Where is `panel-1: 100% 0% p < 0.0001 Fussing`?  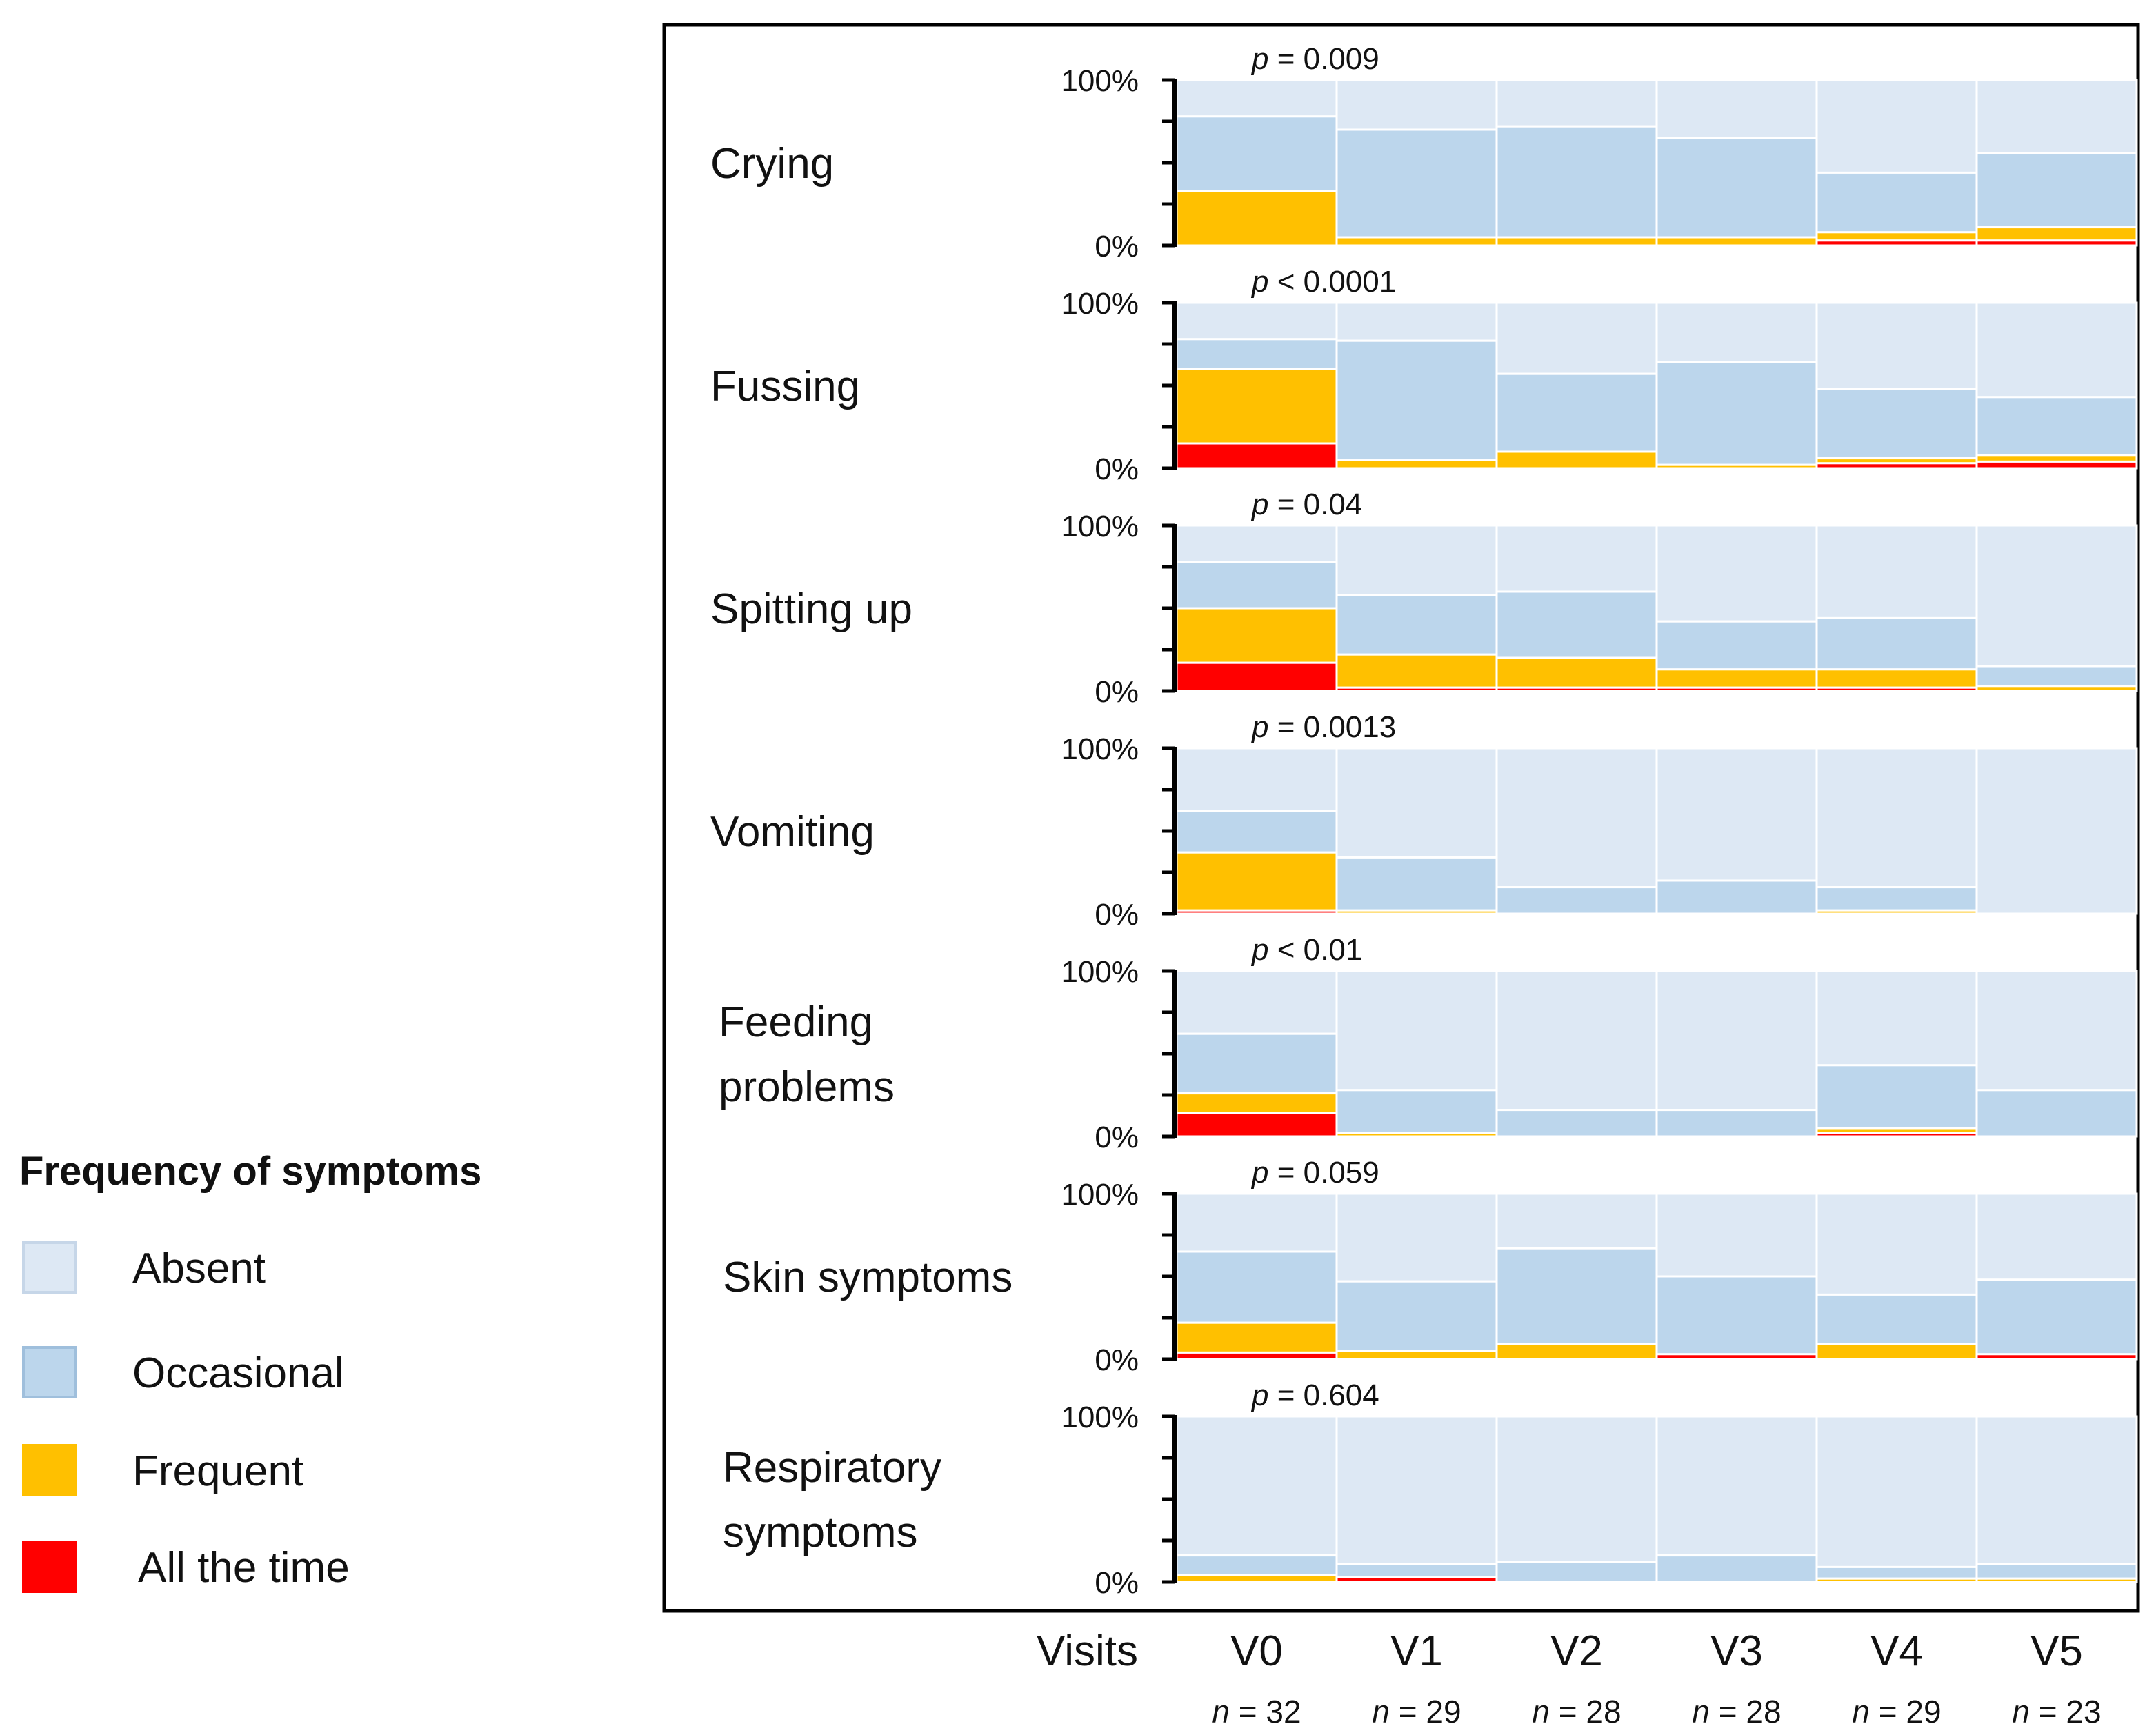 panel-1: 100% 0% p < 0.0001 Fussing is located at coordinates (1424, 375).